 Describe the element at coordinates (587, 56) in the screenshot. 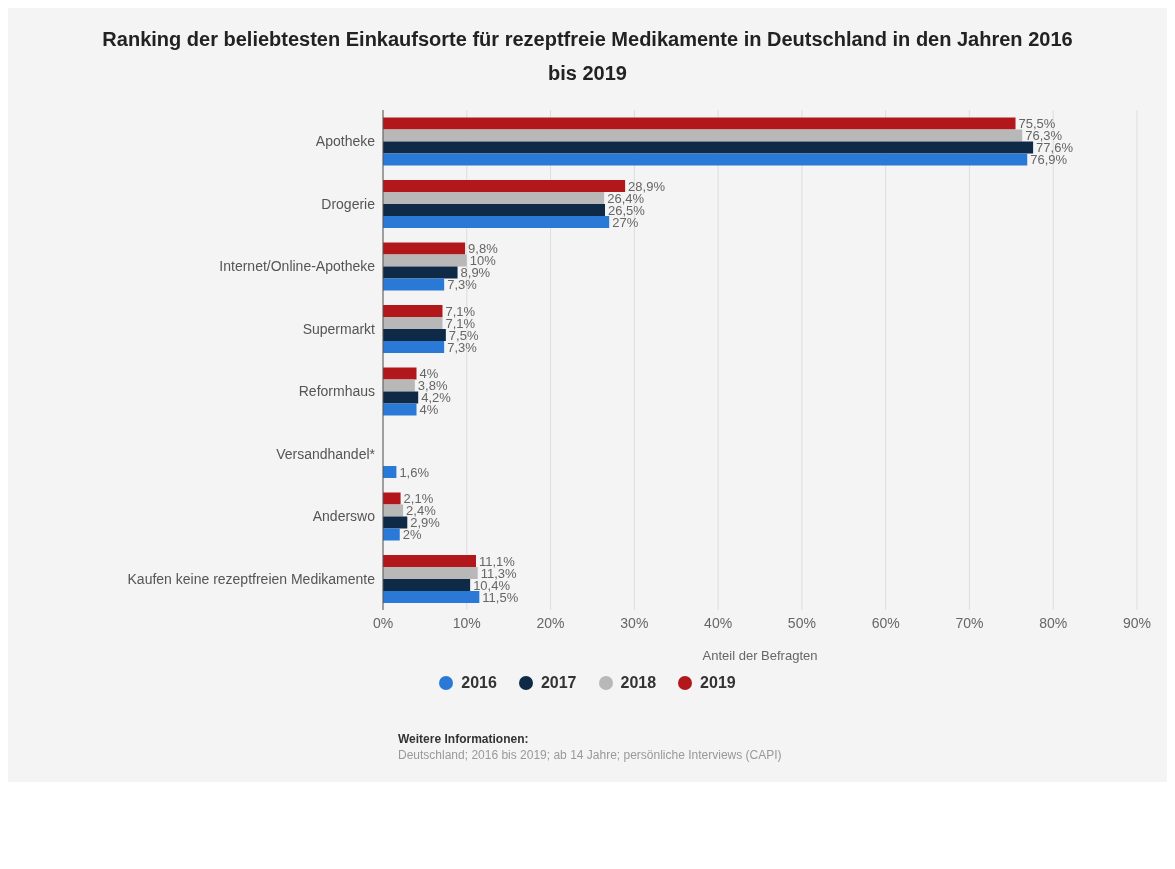

I see `chart-title: Ranking der beliebtesten Einkaufsorte für rezeptfreie Medikamente in Deutschland in den Jahren 2016 bis 2019` at that location.